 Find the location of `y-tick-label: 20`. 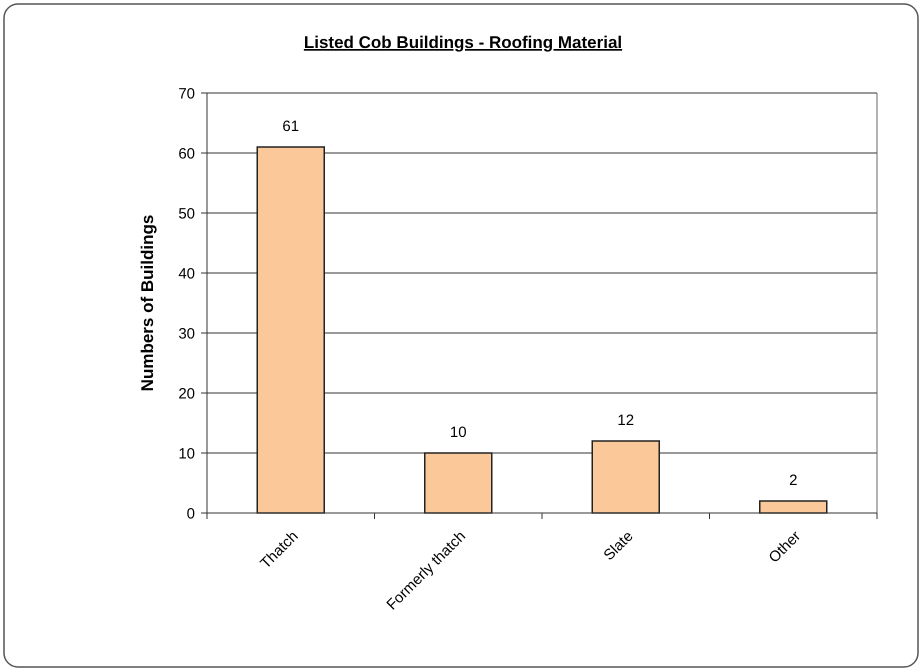

y-tick-label: 20 is located at coordinates (186, 393).